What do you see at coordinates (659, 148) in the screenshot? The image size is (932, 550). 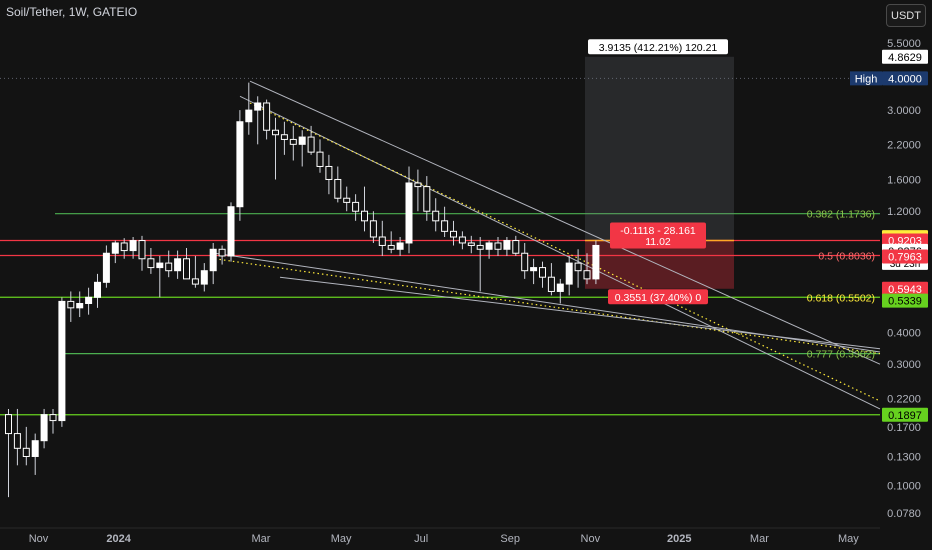 I see `profit-zone` at bounding box center [659, 148].